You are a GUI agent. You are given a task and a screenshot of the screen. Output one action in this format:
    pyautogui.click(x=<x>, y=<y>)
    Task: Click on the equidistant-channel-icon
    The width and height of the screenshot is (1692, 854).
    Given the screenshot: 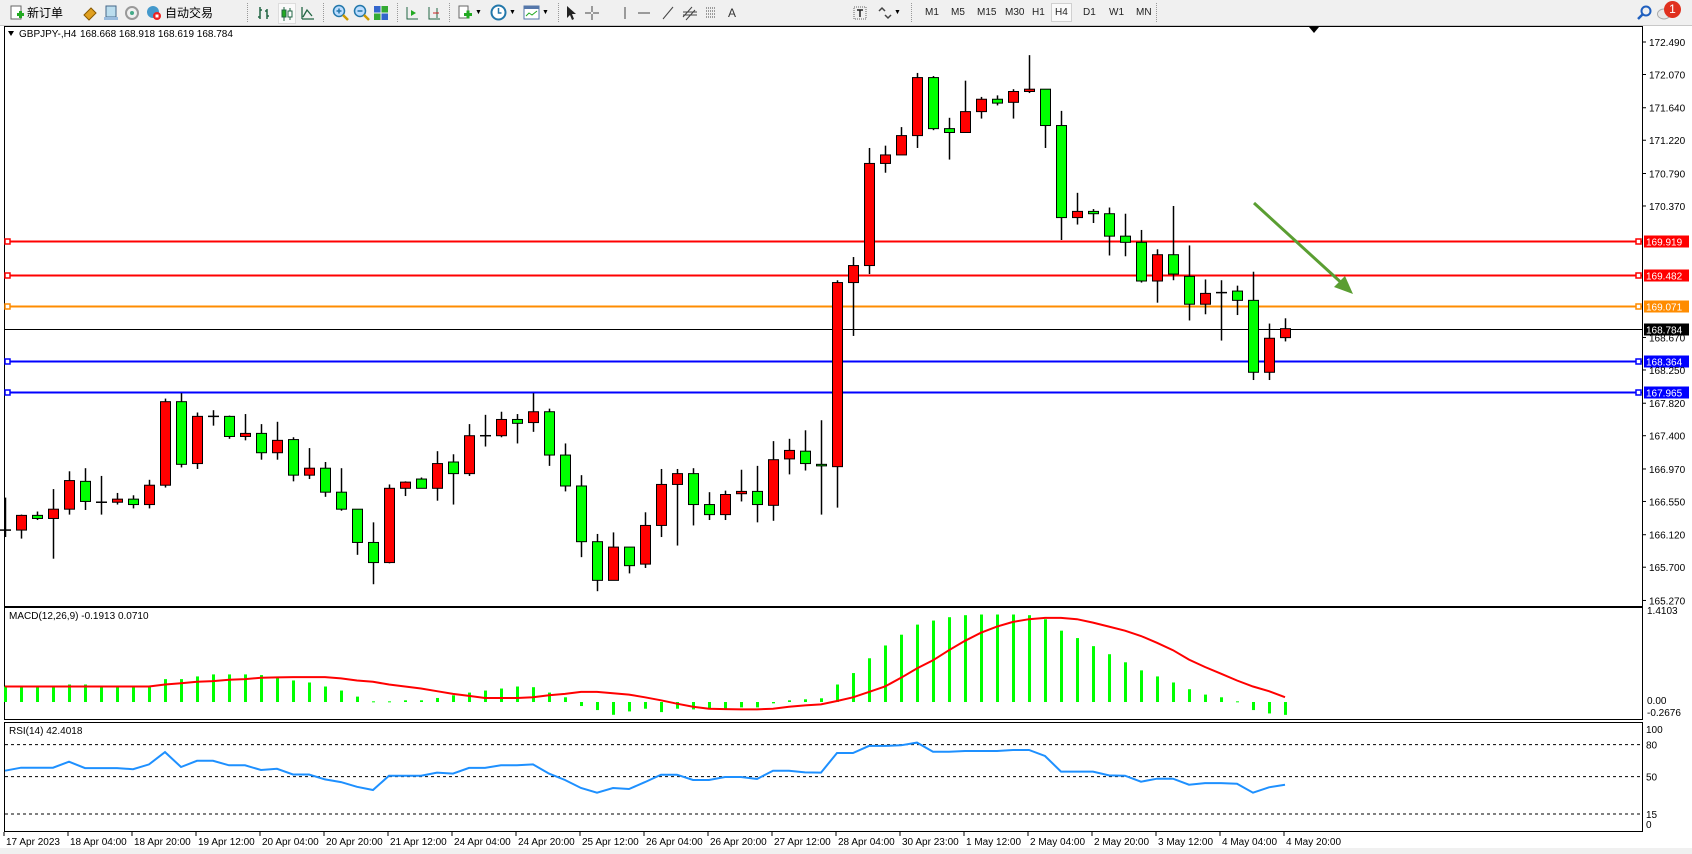 What is the action you would take?
    pyautogui.click(x=689, y=13)
    